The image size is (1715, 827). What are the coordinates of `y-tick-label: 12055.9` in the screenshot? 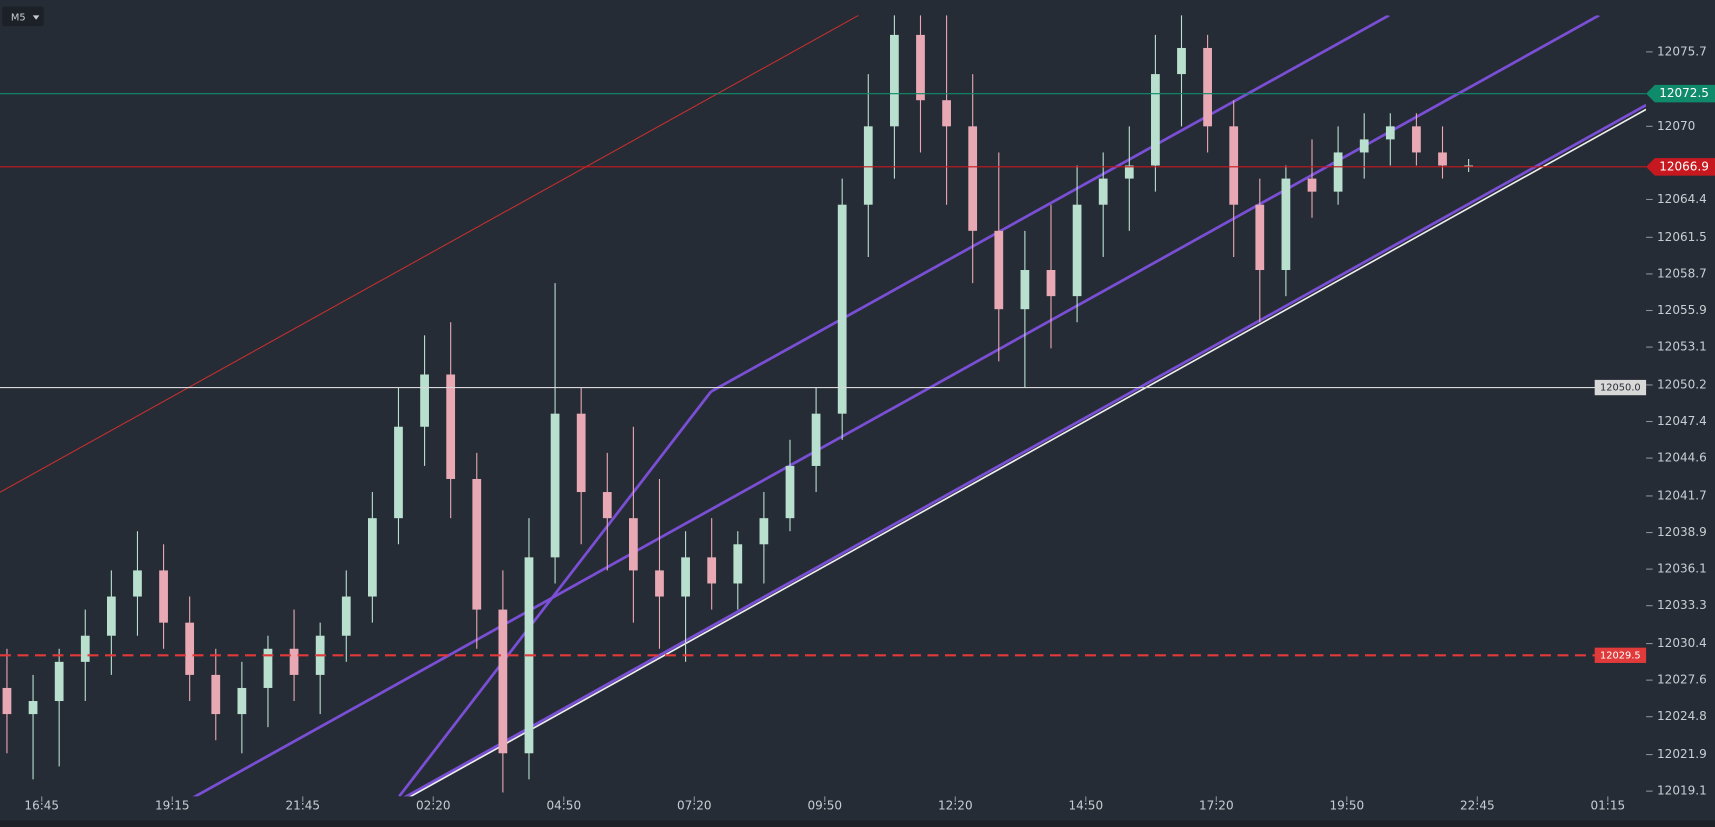 It's located at (1682, 310).